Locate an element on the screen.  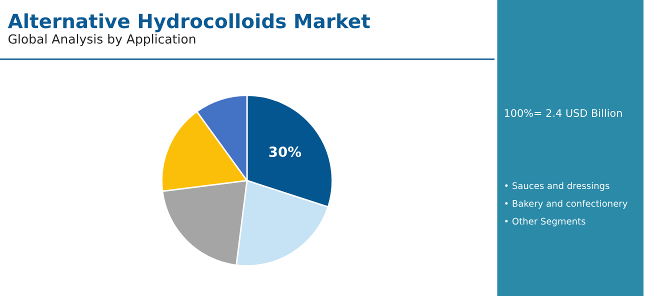
text: 100%= 2.4 USD Billion is located at coordinates (563, 112).